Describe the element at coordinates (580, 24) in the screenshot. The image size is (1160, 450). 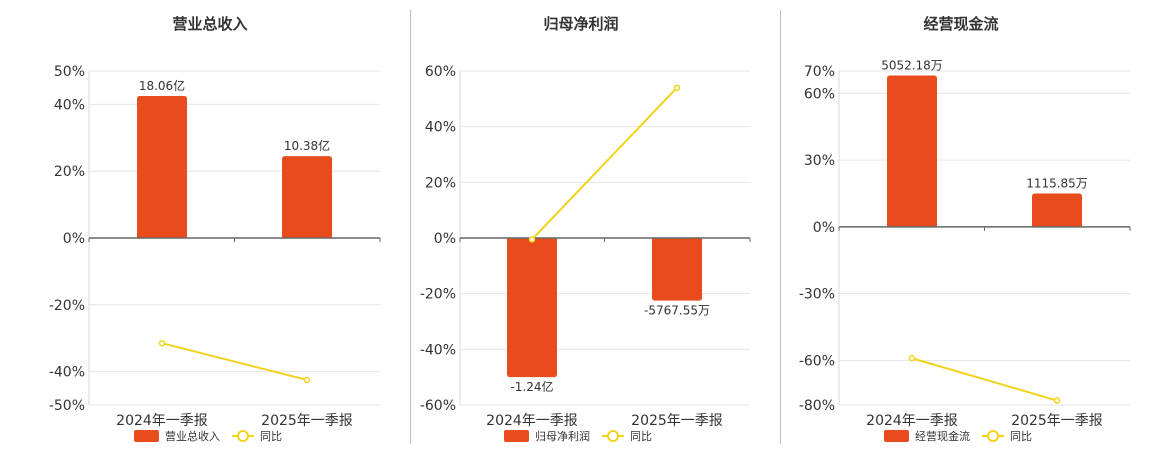
I see `chart-title: 归母净利润` at that location.